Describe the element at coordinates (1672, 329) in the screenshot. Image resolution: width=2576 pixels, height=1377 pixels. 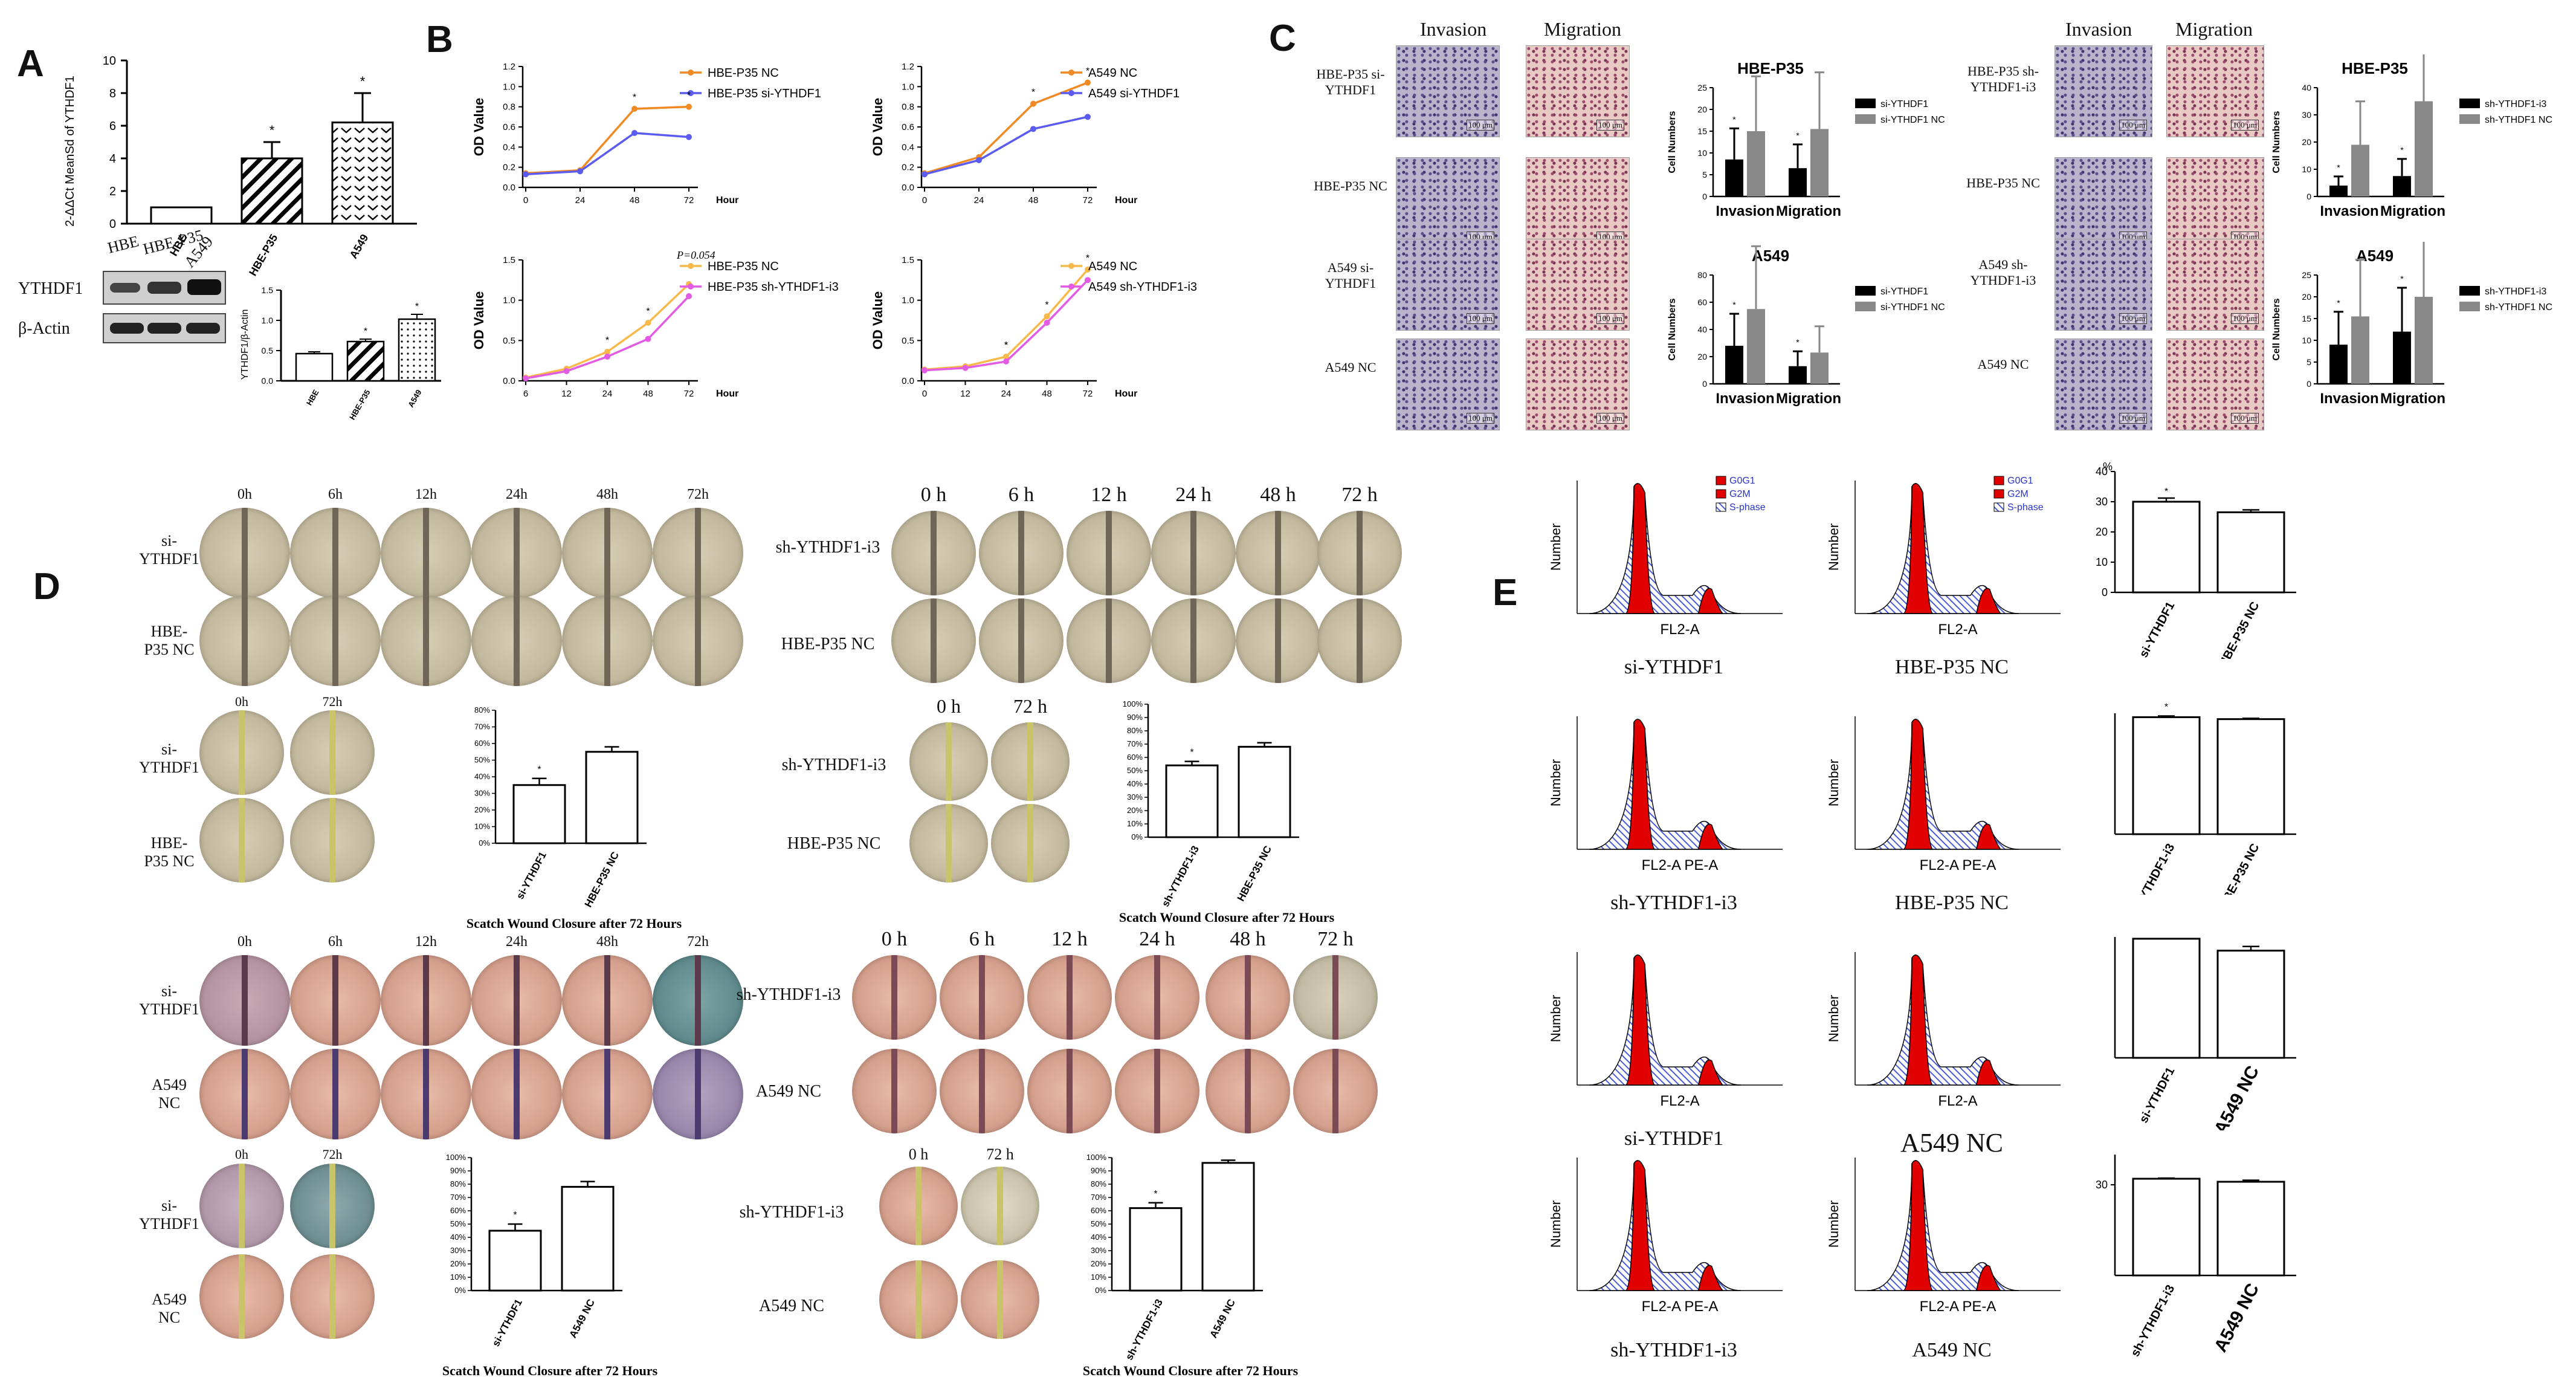
I see `c-ylabel: Cell Numbers` at that location.